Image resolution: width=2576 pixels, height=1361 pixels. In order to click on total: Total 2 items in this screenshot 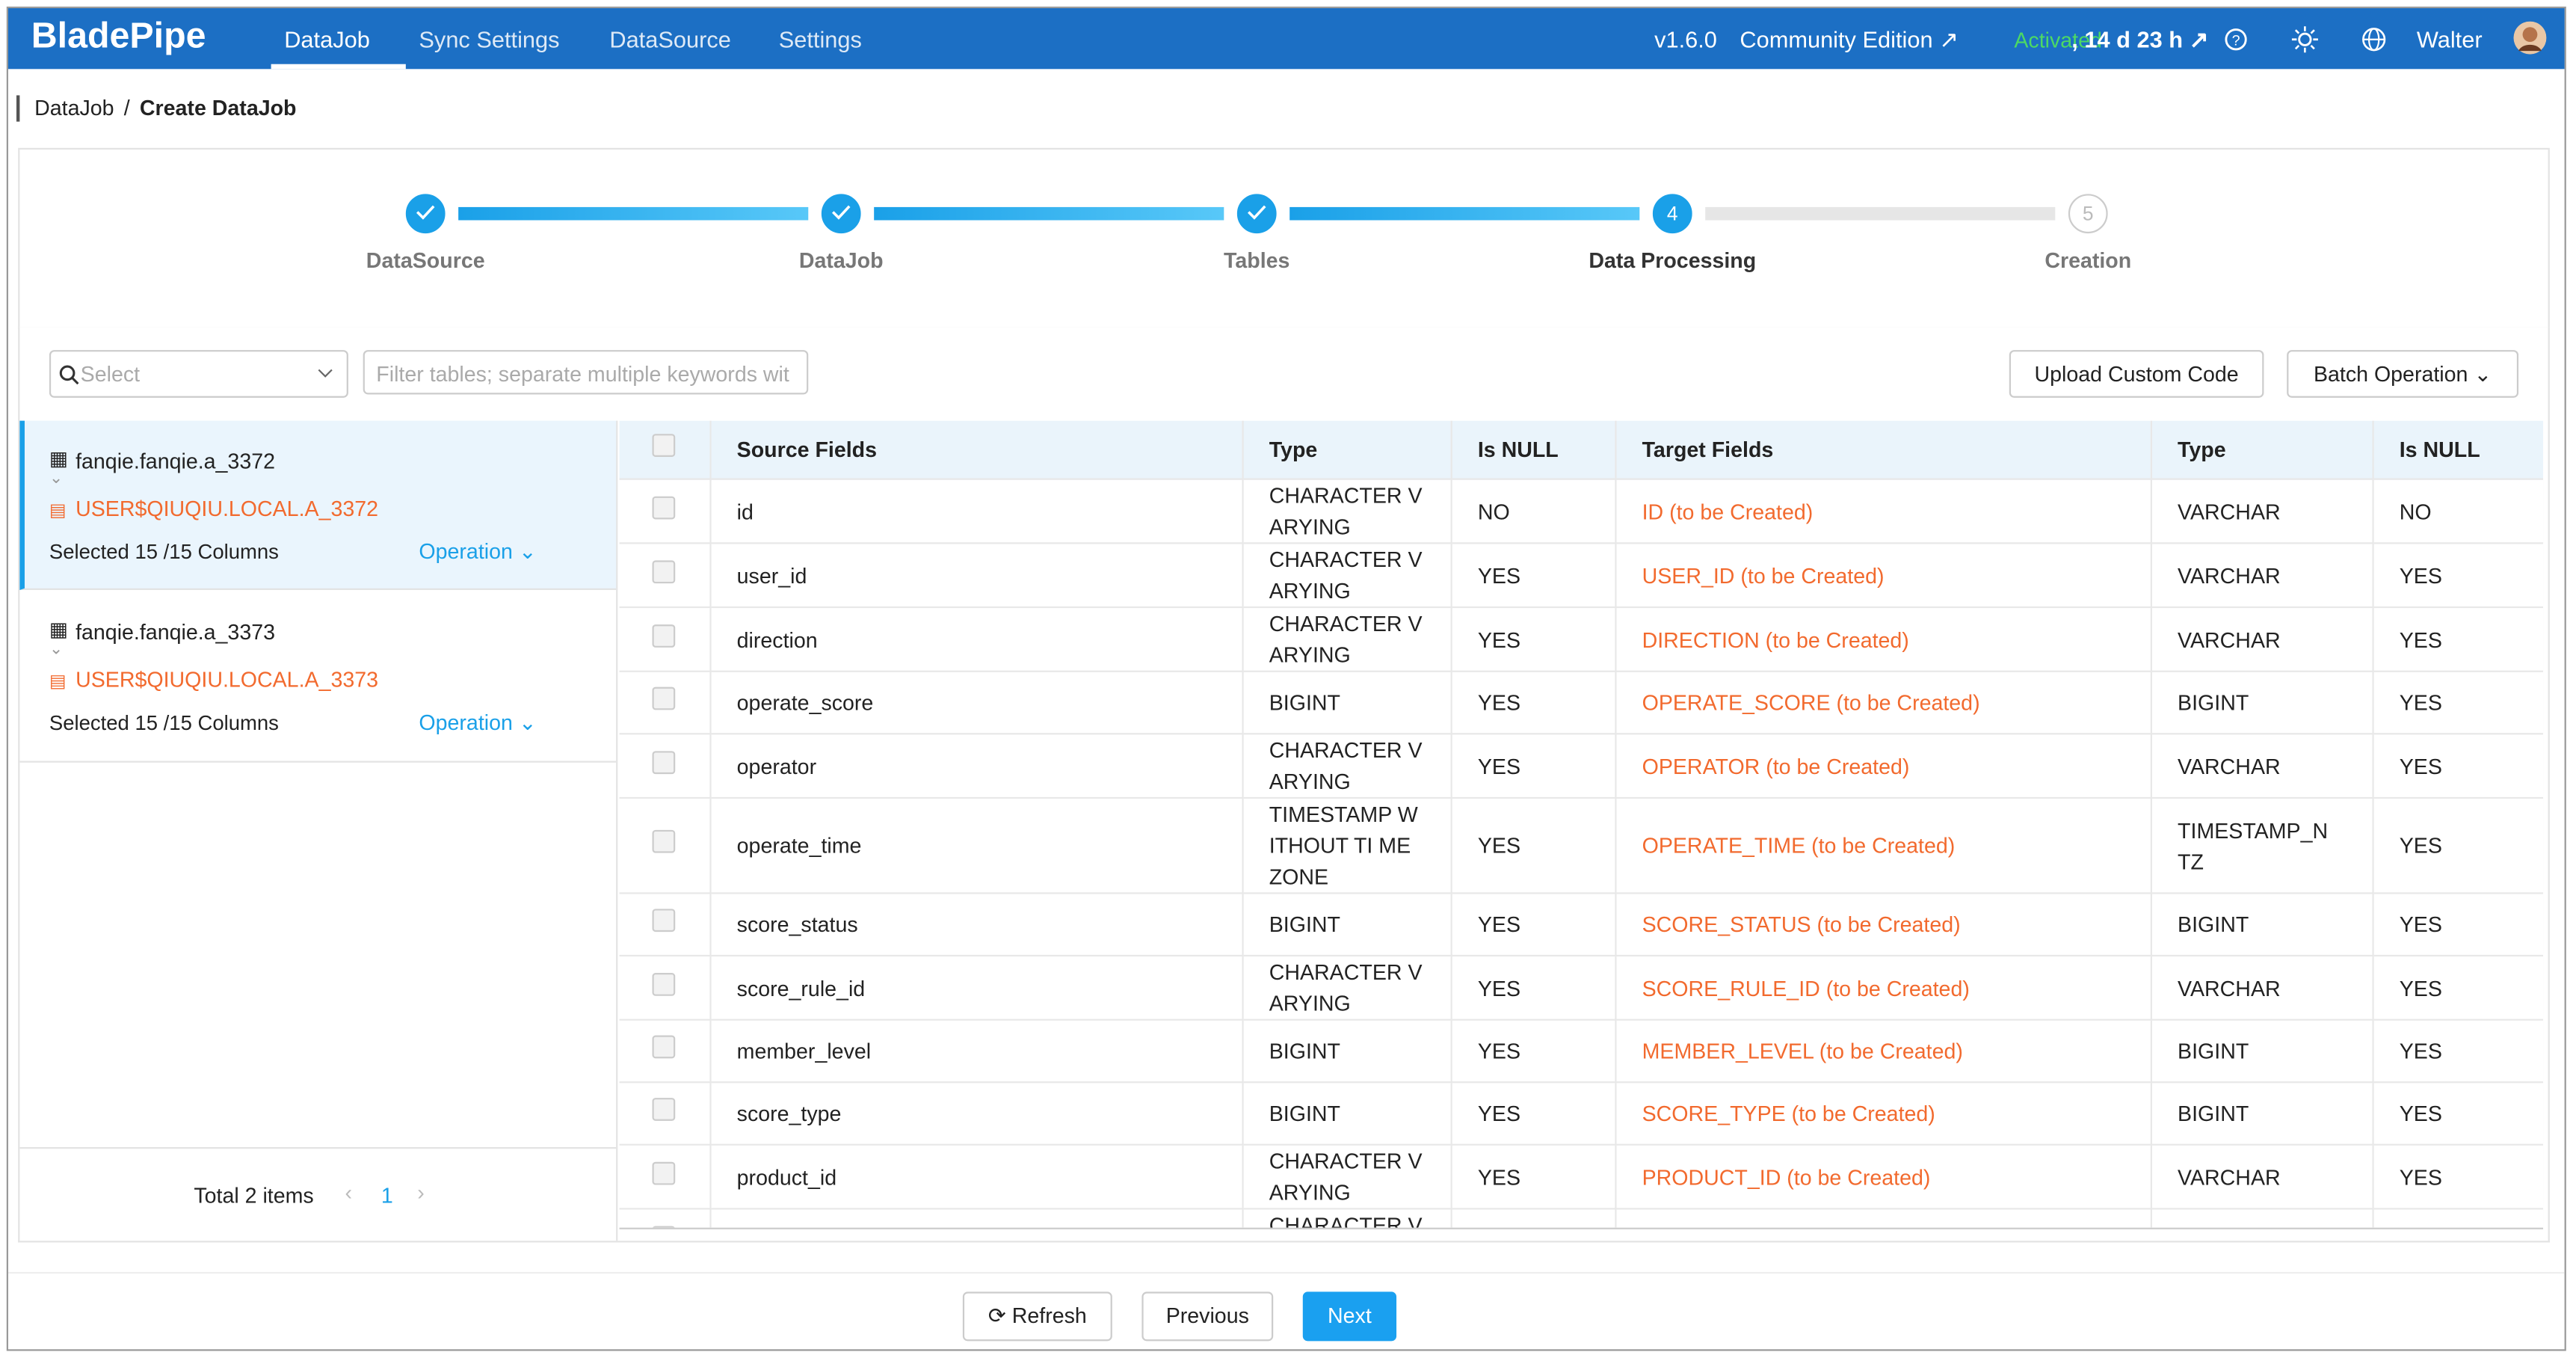, I will do `click(254, 1195)`.